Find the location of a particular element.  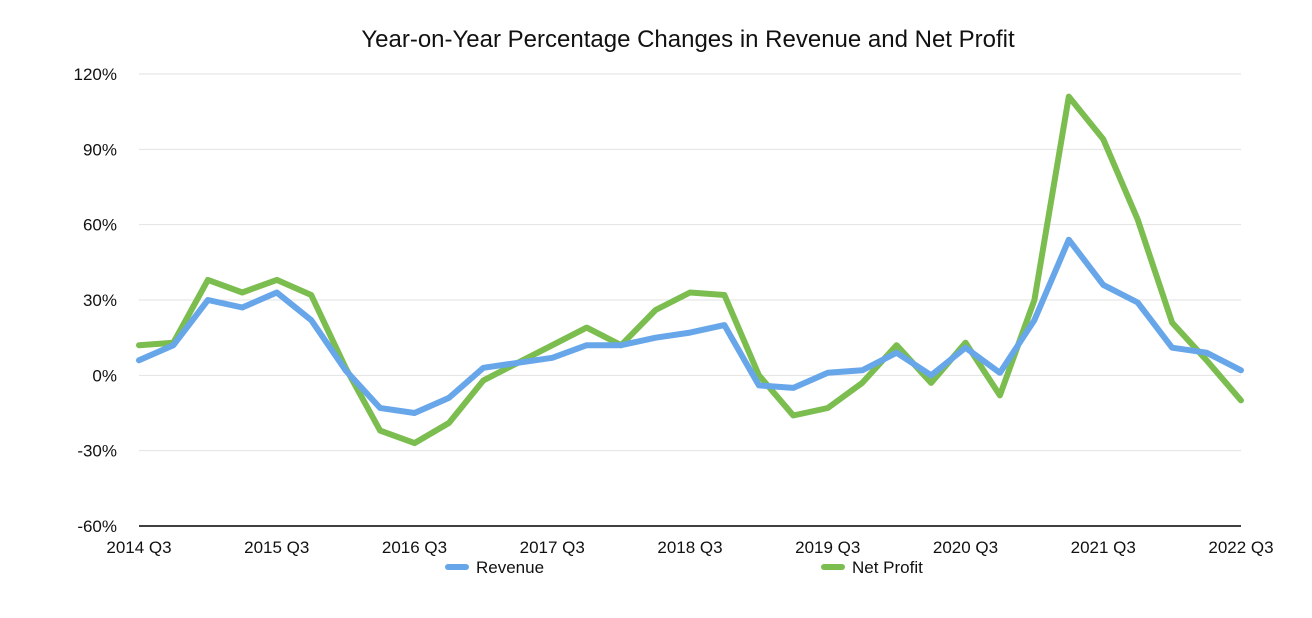

y-tick-label: -30% is located at coordinates (97, 451).